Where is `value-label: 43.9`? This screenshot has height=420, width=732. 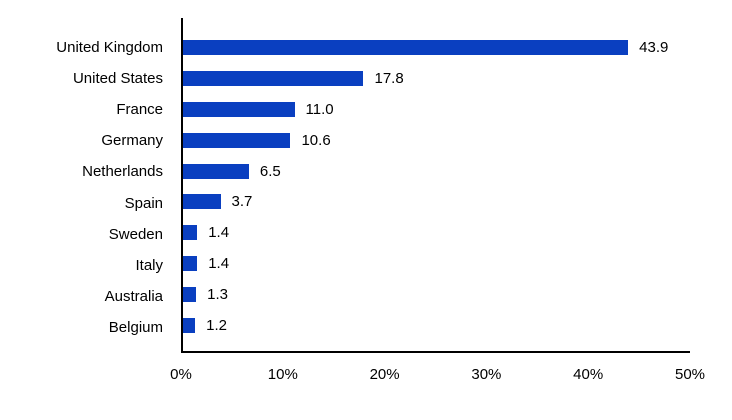
value-label: 43.9 is located at coordinates (654, 47).